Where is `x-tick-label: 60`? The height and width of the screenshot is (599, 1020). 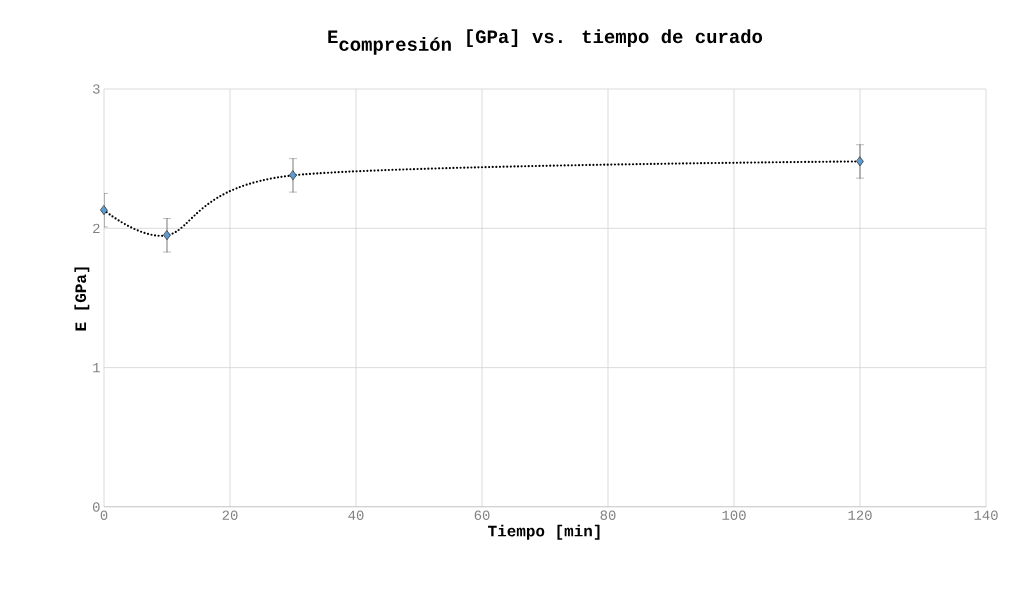 x-tick-label: 60 is located at coordinates (482, 515).